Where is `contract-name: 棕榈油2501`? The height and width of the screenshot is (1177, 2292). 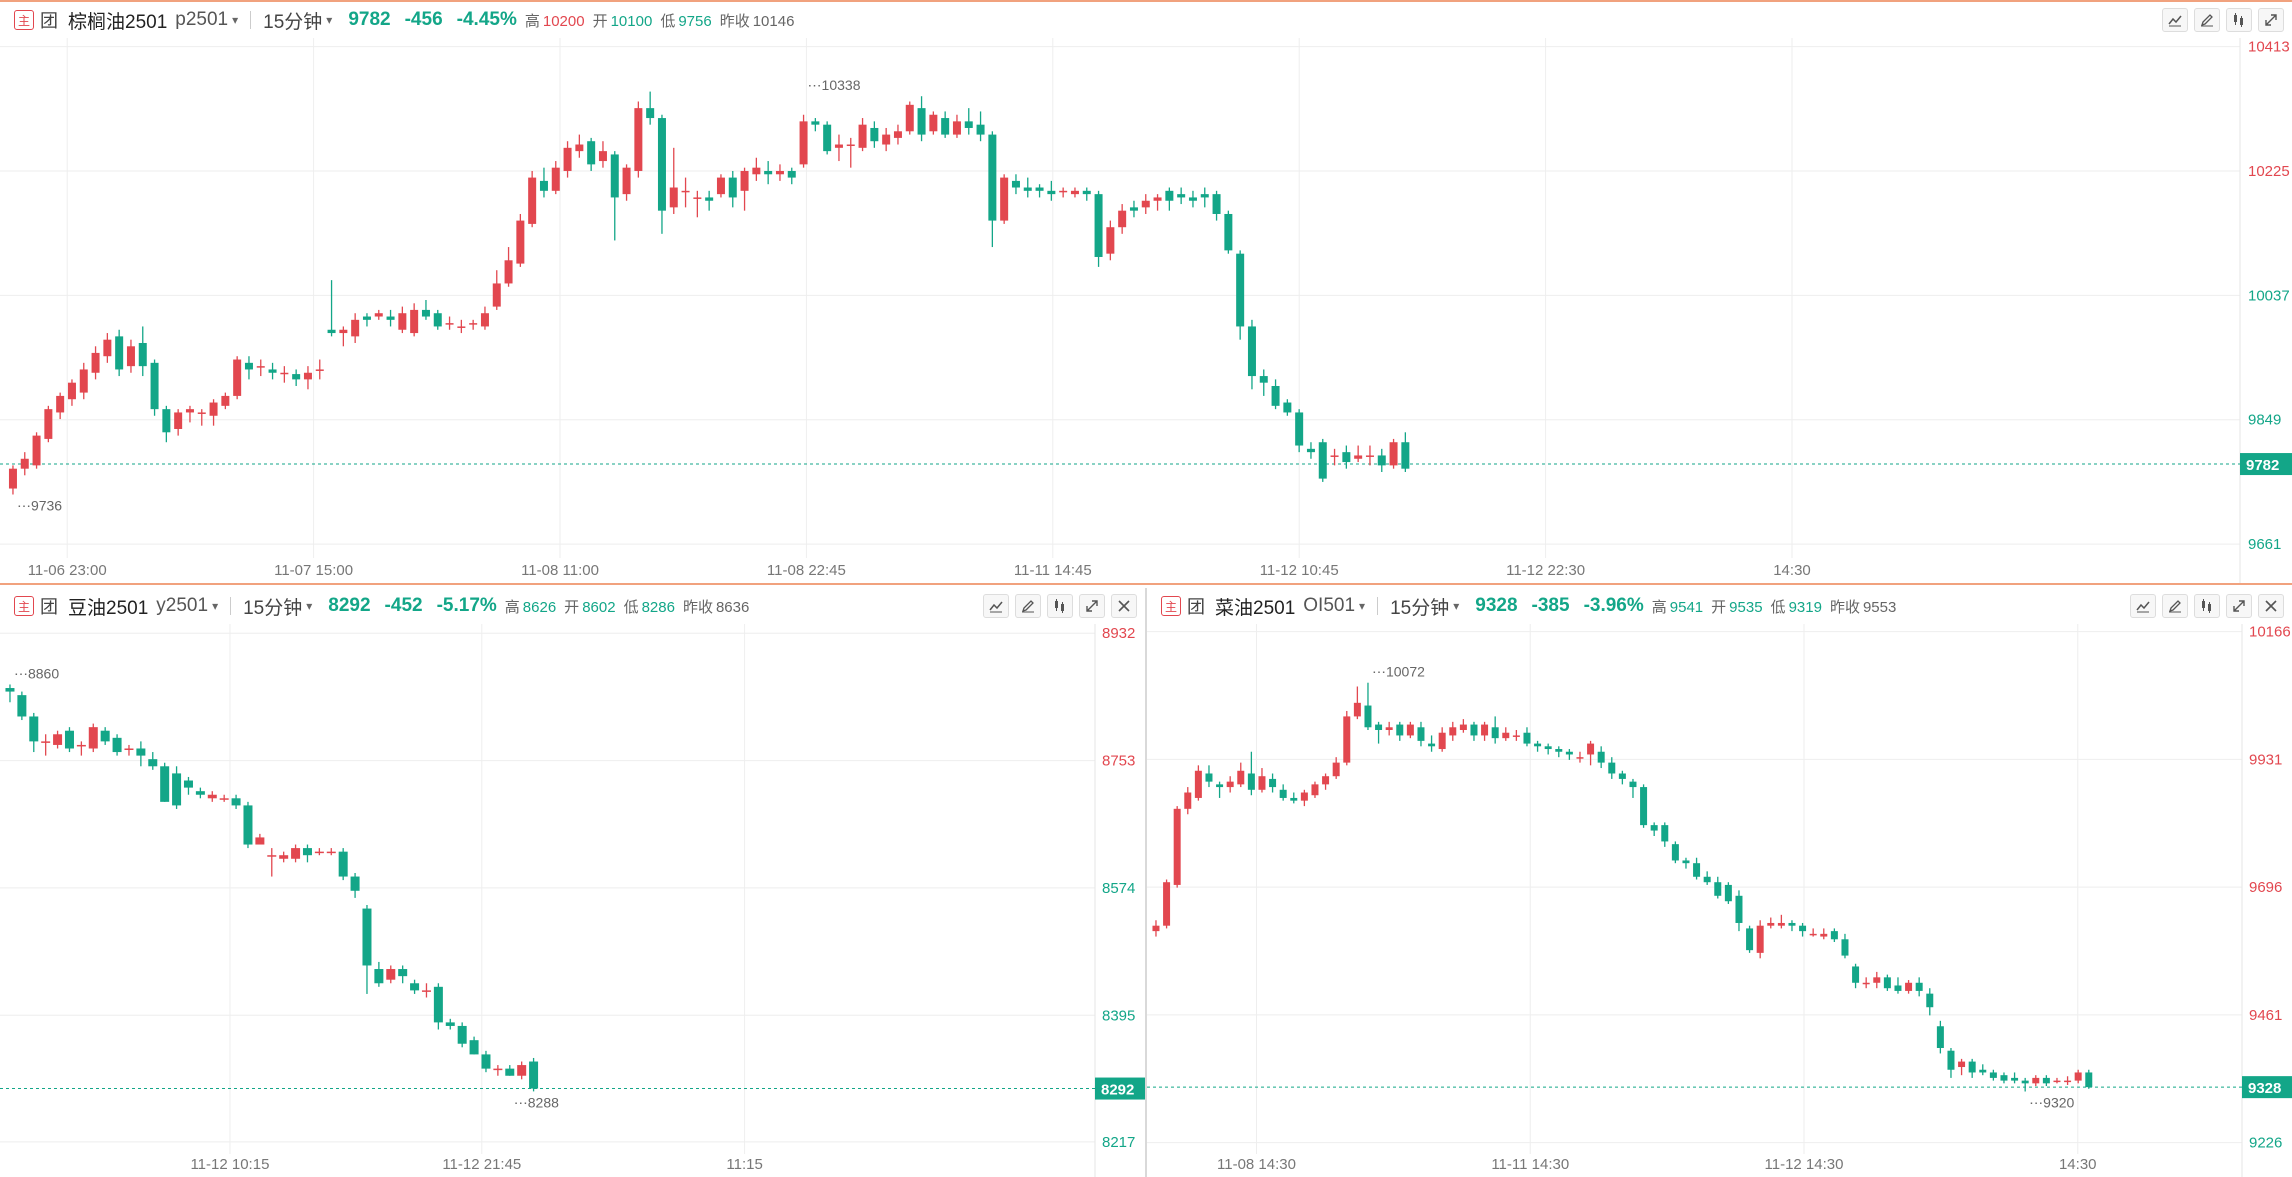 contract-name: 棕榈油2501 is located at coordinates (118, 22).